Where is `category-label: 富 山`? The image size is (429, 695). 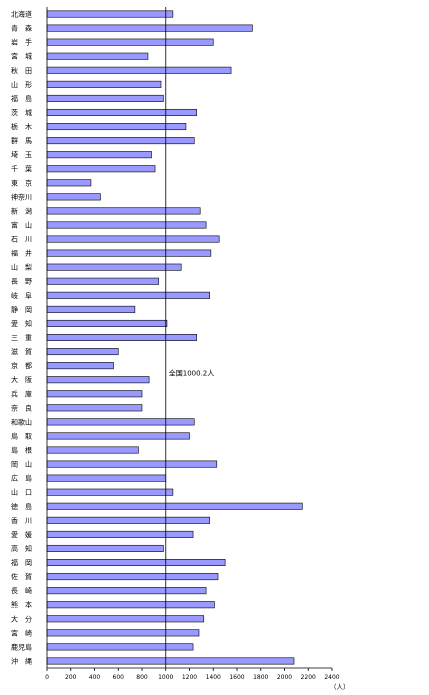
category-label: 富 山 is located at coordinates (21, 224).